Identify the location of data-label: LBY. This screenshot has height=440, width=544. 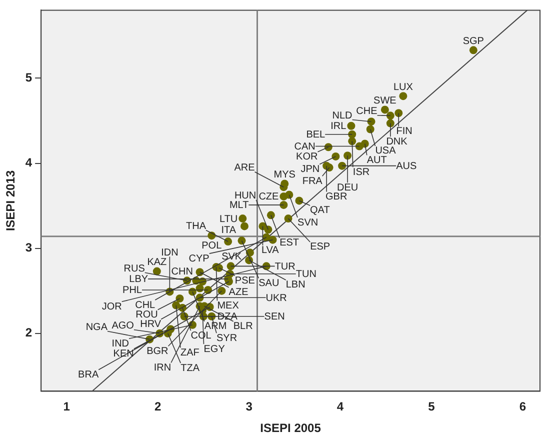
(138, 280).